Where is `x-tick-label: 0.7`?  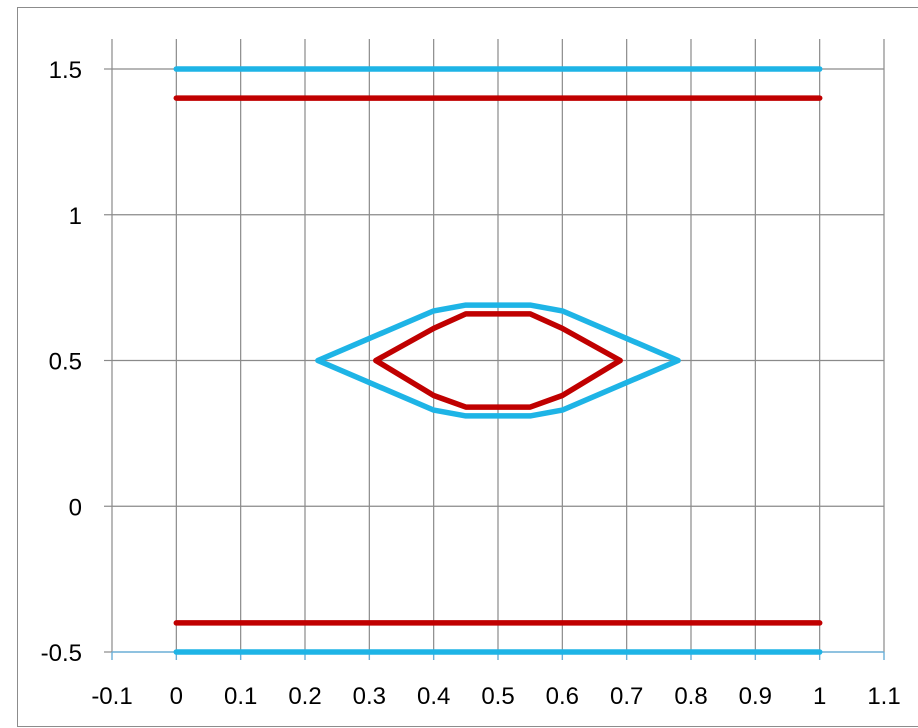
x-tick-label: 0.7 is located at coordinates (626, 696).